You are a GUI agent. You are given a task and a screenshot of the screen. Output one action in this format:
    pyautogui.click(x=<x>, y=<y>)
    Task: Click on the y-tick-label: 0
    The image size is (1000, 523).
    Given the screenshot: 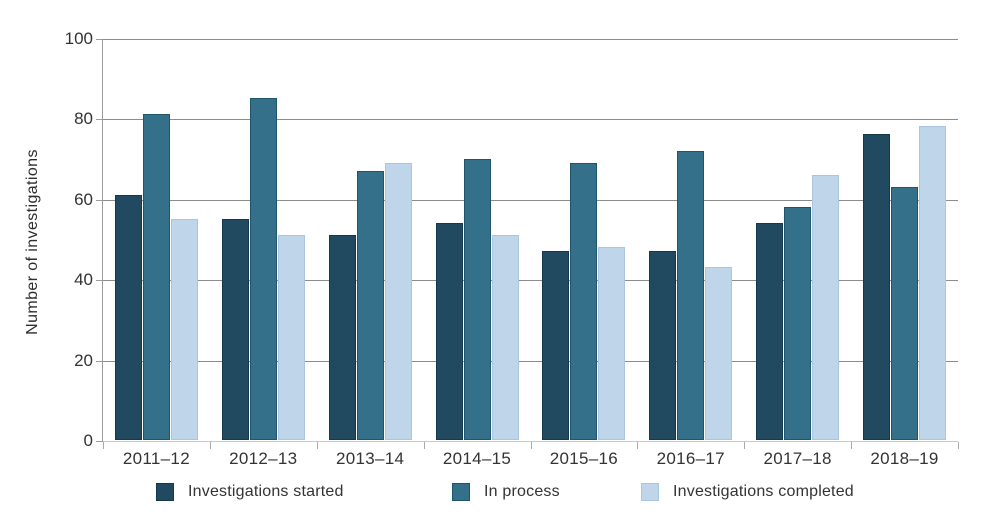 What is the action you would take?
    pyautogui.click(x=88, y=440)
    